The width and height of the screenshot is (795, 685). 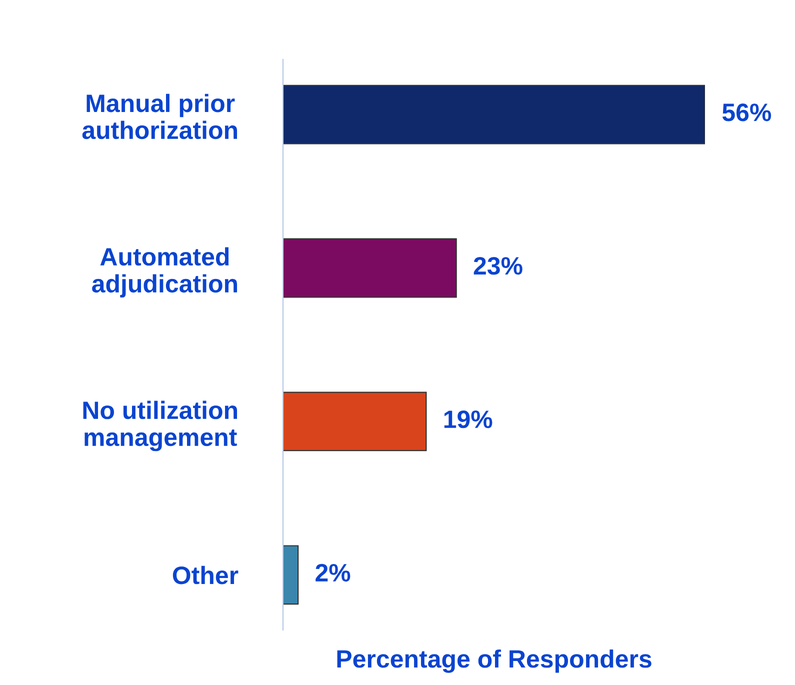 What do you see at coordinates (160, 426) in the screenshot?
I see `y-tick-label: No utilization management` at bounding box center [160, 426].